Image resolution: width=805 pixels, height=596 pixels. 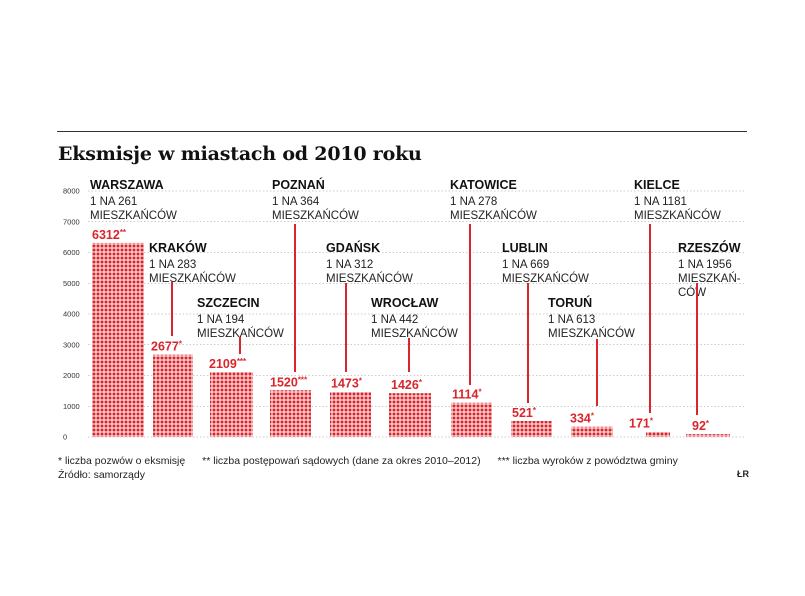 I want to click on ratio-label: 1 NA 1181, so click(x=660, y=202).